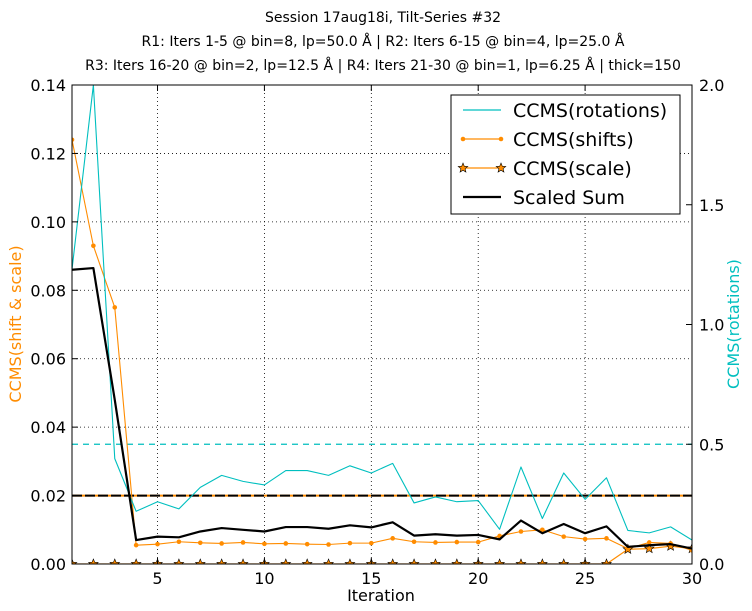 The image size is (752, 611). Describe the element at coordinates (48, 222) in the screenshot. I see `y-left-tick-label: 0.10` at that location.